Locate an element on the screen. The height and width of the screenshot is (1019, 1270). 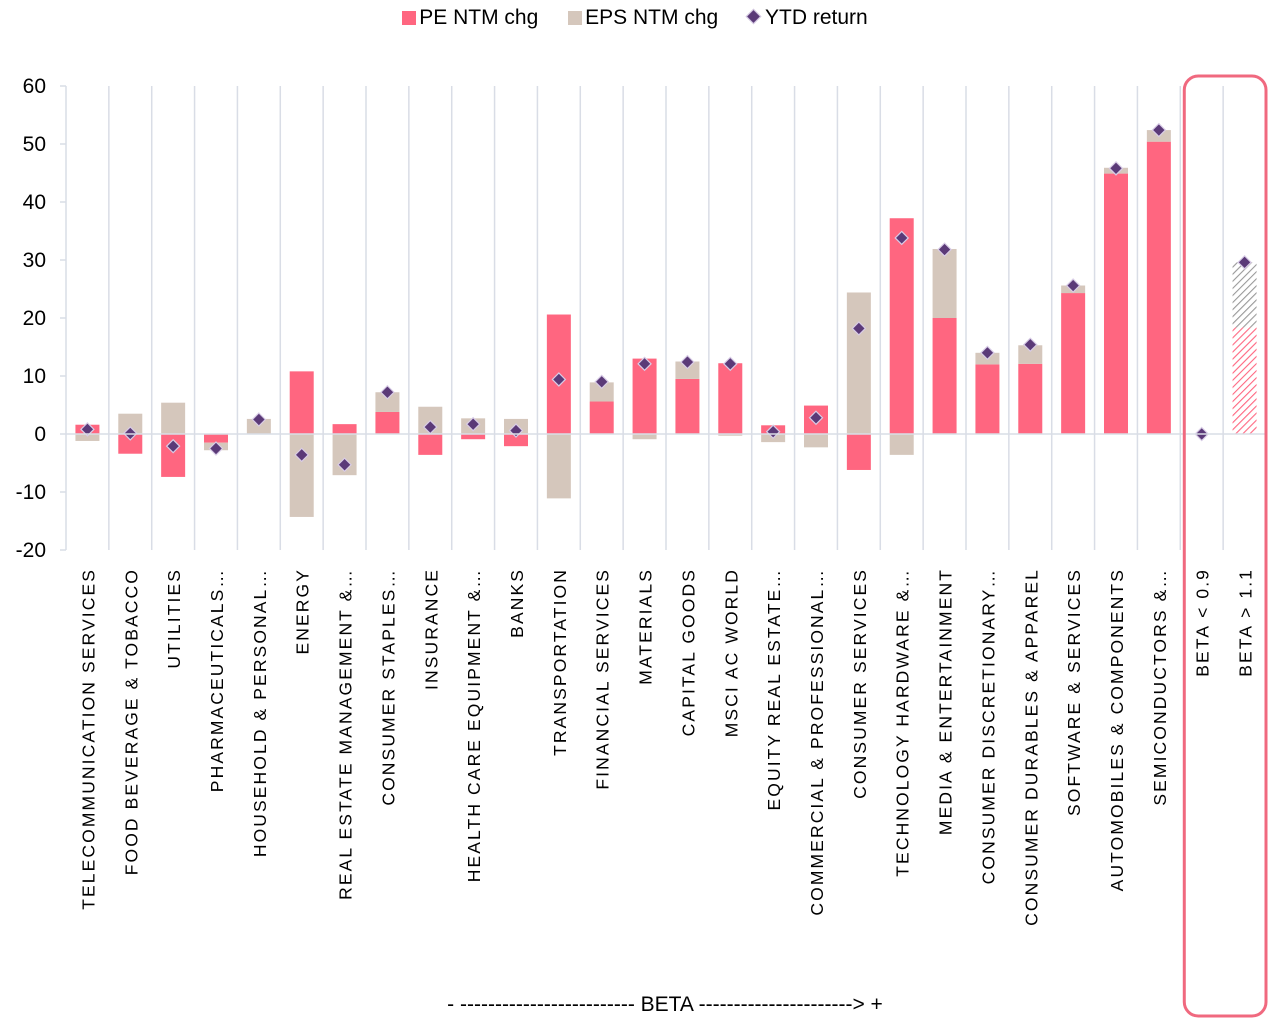
category-label: MATERIALS is located at coordinates (646, 626).